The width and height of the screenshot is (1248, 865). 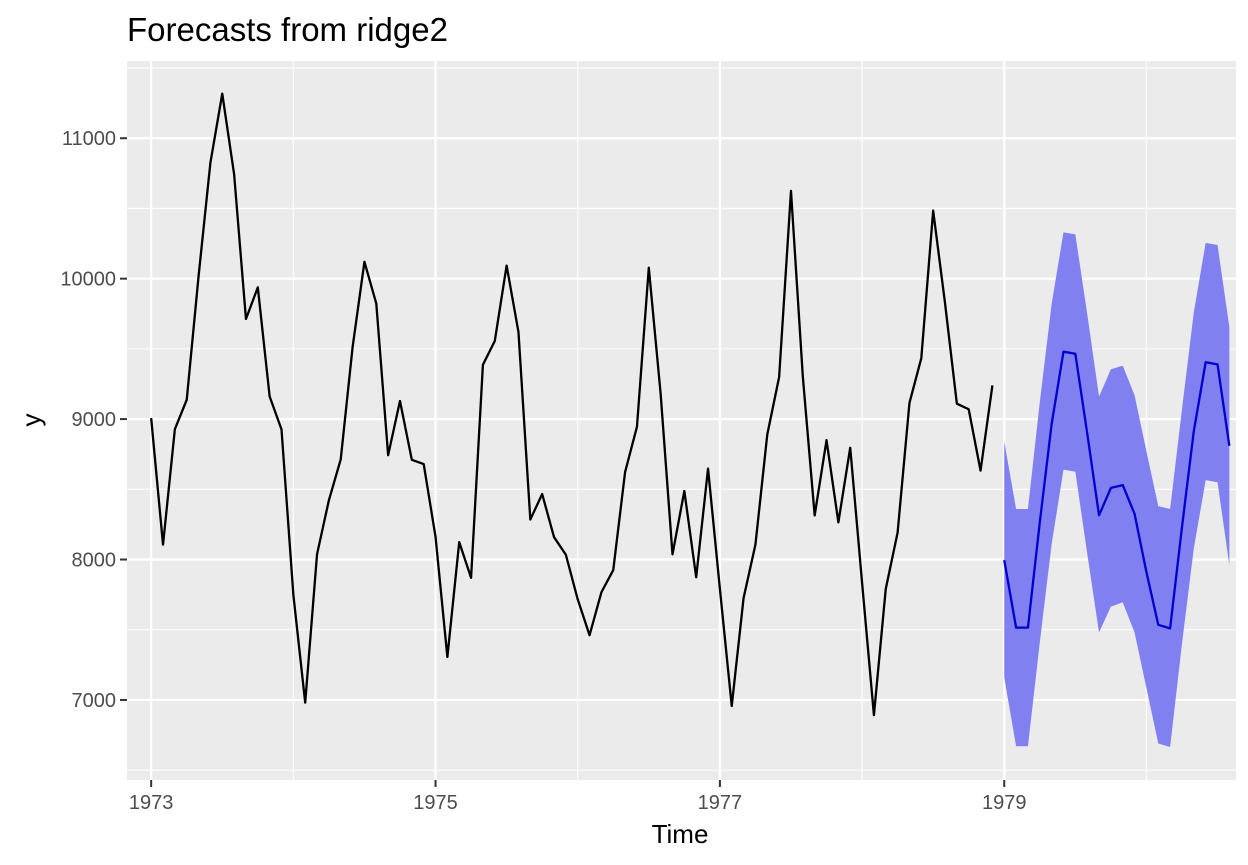 I want to click on prediction-interval-band, so click(x=1117, y=489).